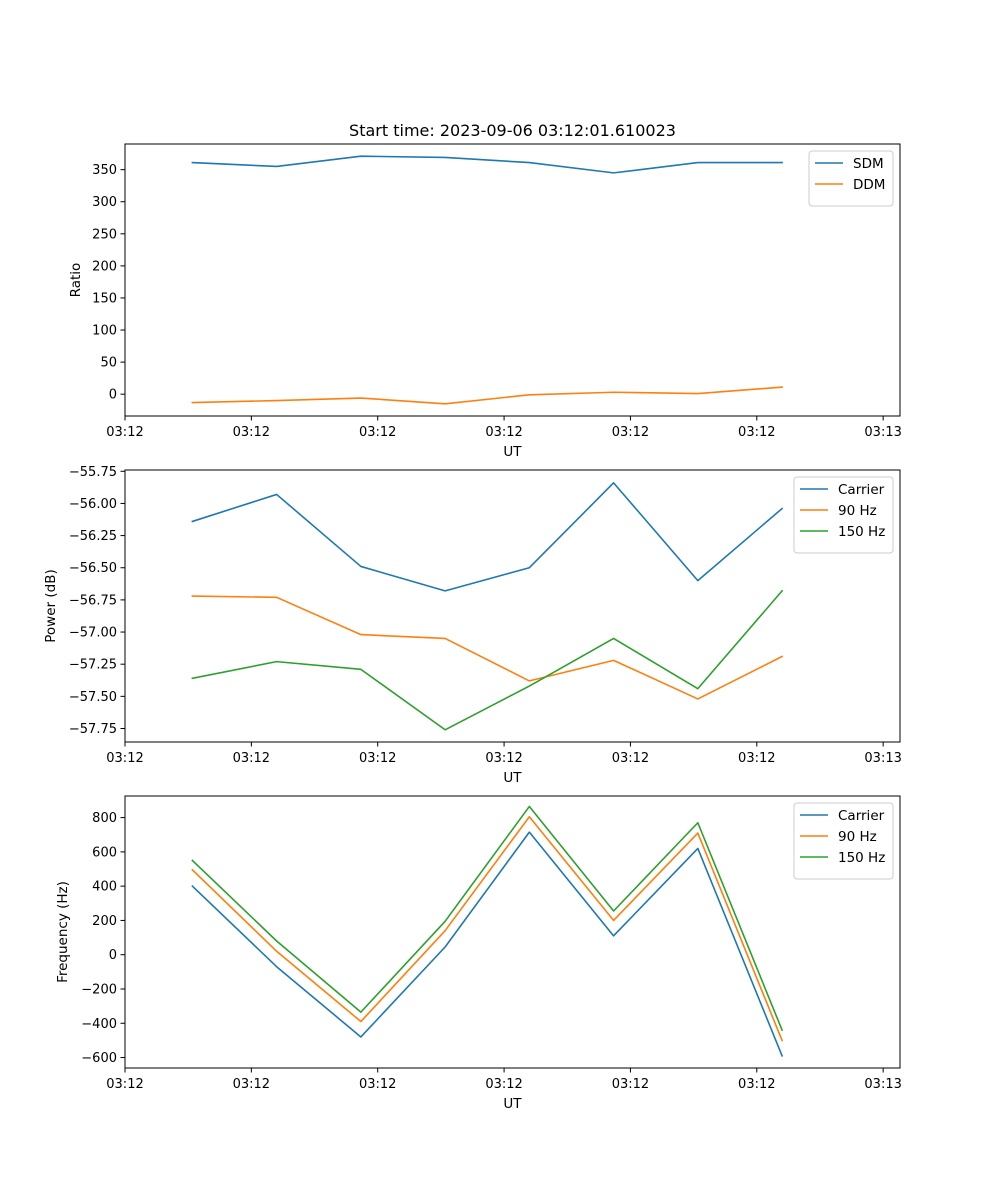  I want to click on y-tick-label: −56.00, so click(93, 504).